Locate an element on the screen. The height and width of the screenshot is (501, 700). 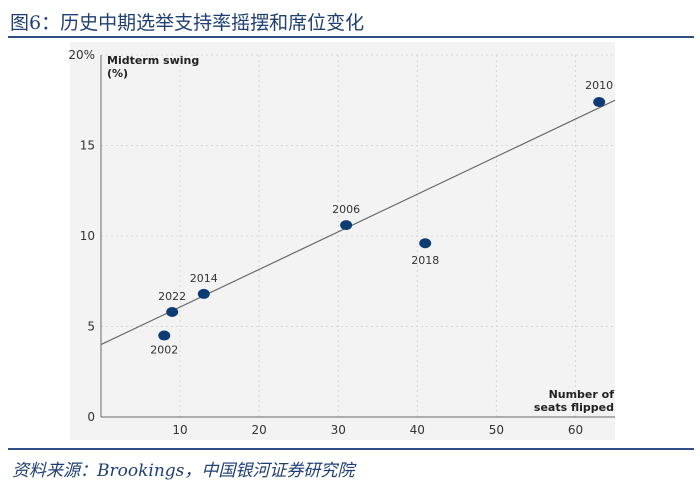
x-tick-label-10: 10 is located at coordinates (179, 430).